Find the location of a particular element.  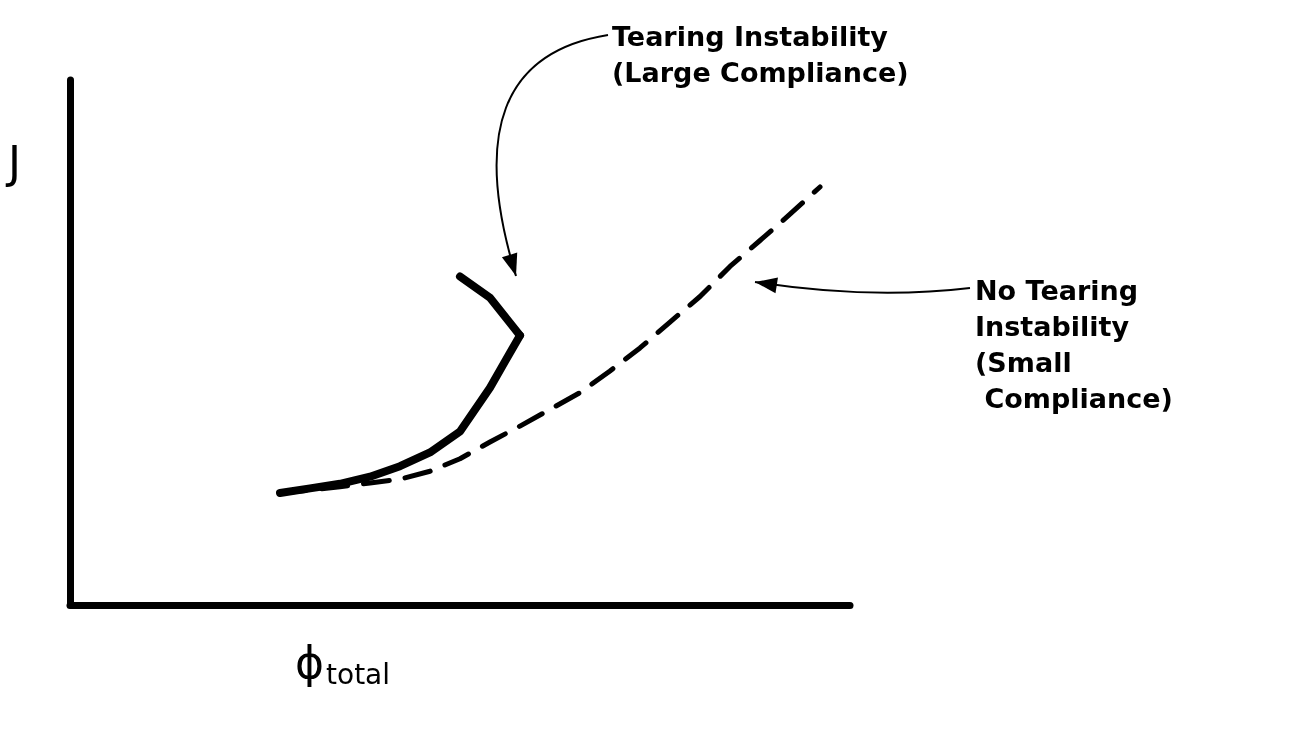

y-axis-title: J is located at coordinates (13, 162).